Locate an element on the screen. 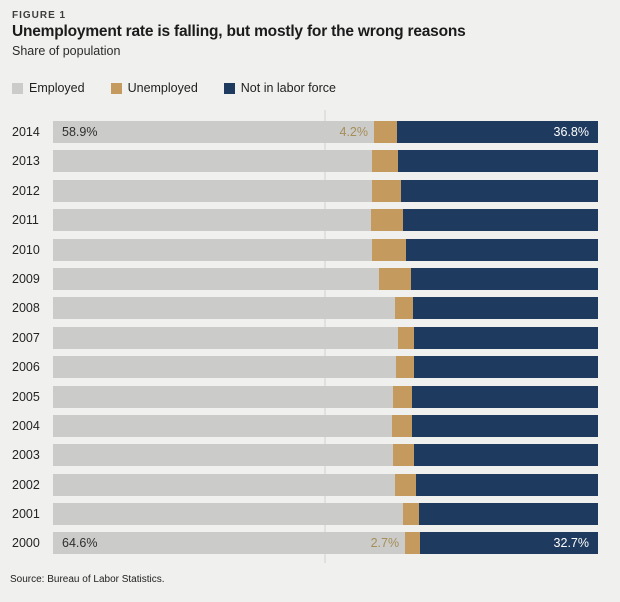 This screenshot has width=620, height=602. legend-item-not_in_labor_force: Not in labor force is located at coordinates (279, 88).